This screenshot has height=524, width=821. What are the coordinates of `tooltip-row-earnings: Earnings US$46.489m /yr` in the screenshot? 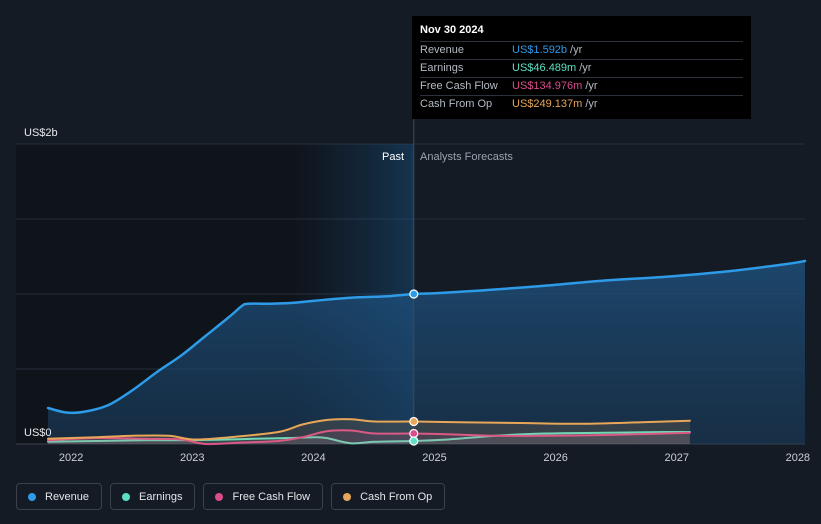 It's located at (581, 68).